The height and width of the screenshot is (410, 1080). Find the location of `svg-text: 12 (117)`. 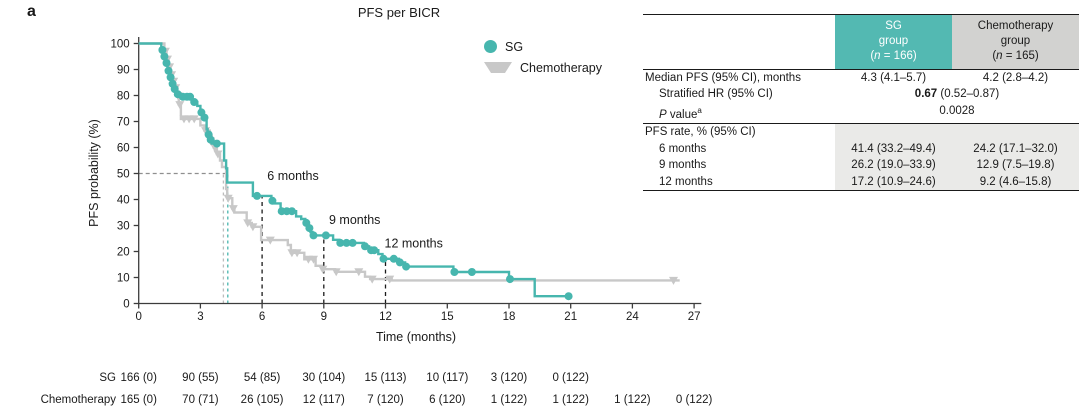

svg-text: 12 (117) is located at coordinates (324, 400).